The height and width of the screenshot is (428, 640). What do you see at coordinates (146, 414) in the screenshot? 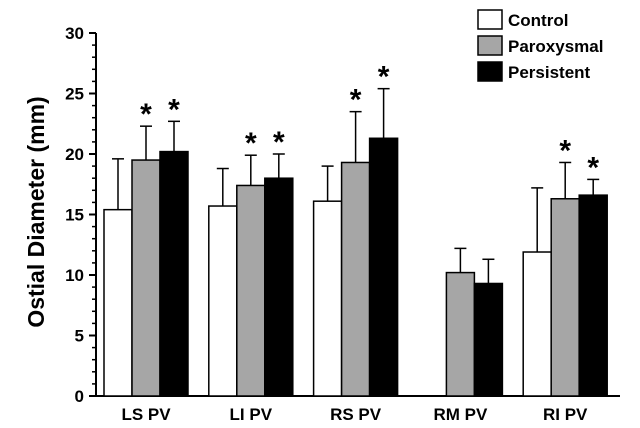
I see `x-tick-label: LS PV` at bounding box center [146, 414].